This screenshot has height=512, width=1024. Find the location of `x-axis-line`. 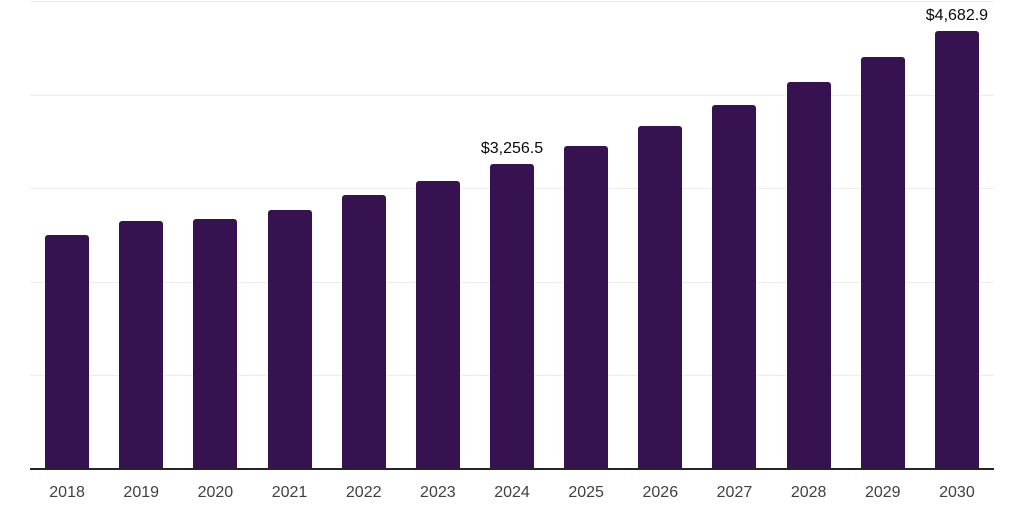

x-axis-line is located at coordinates (512, 469).